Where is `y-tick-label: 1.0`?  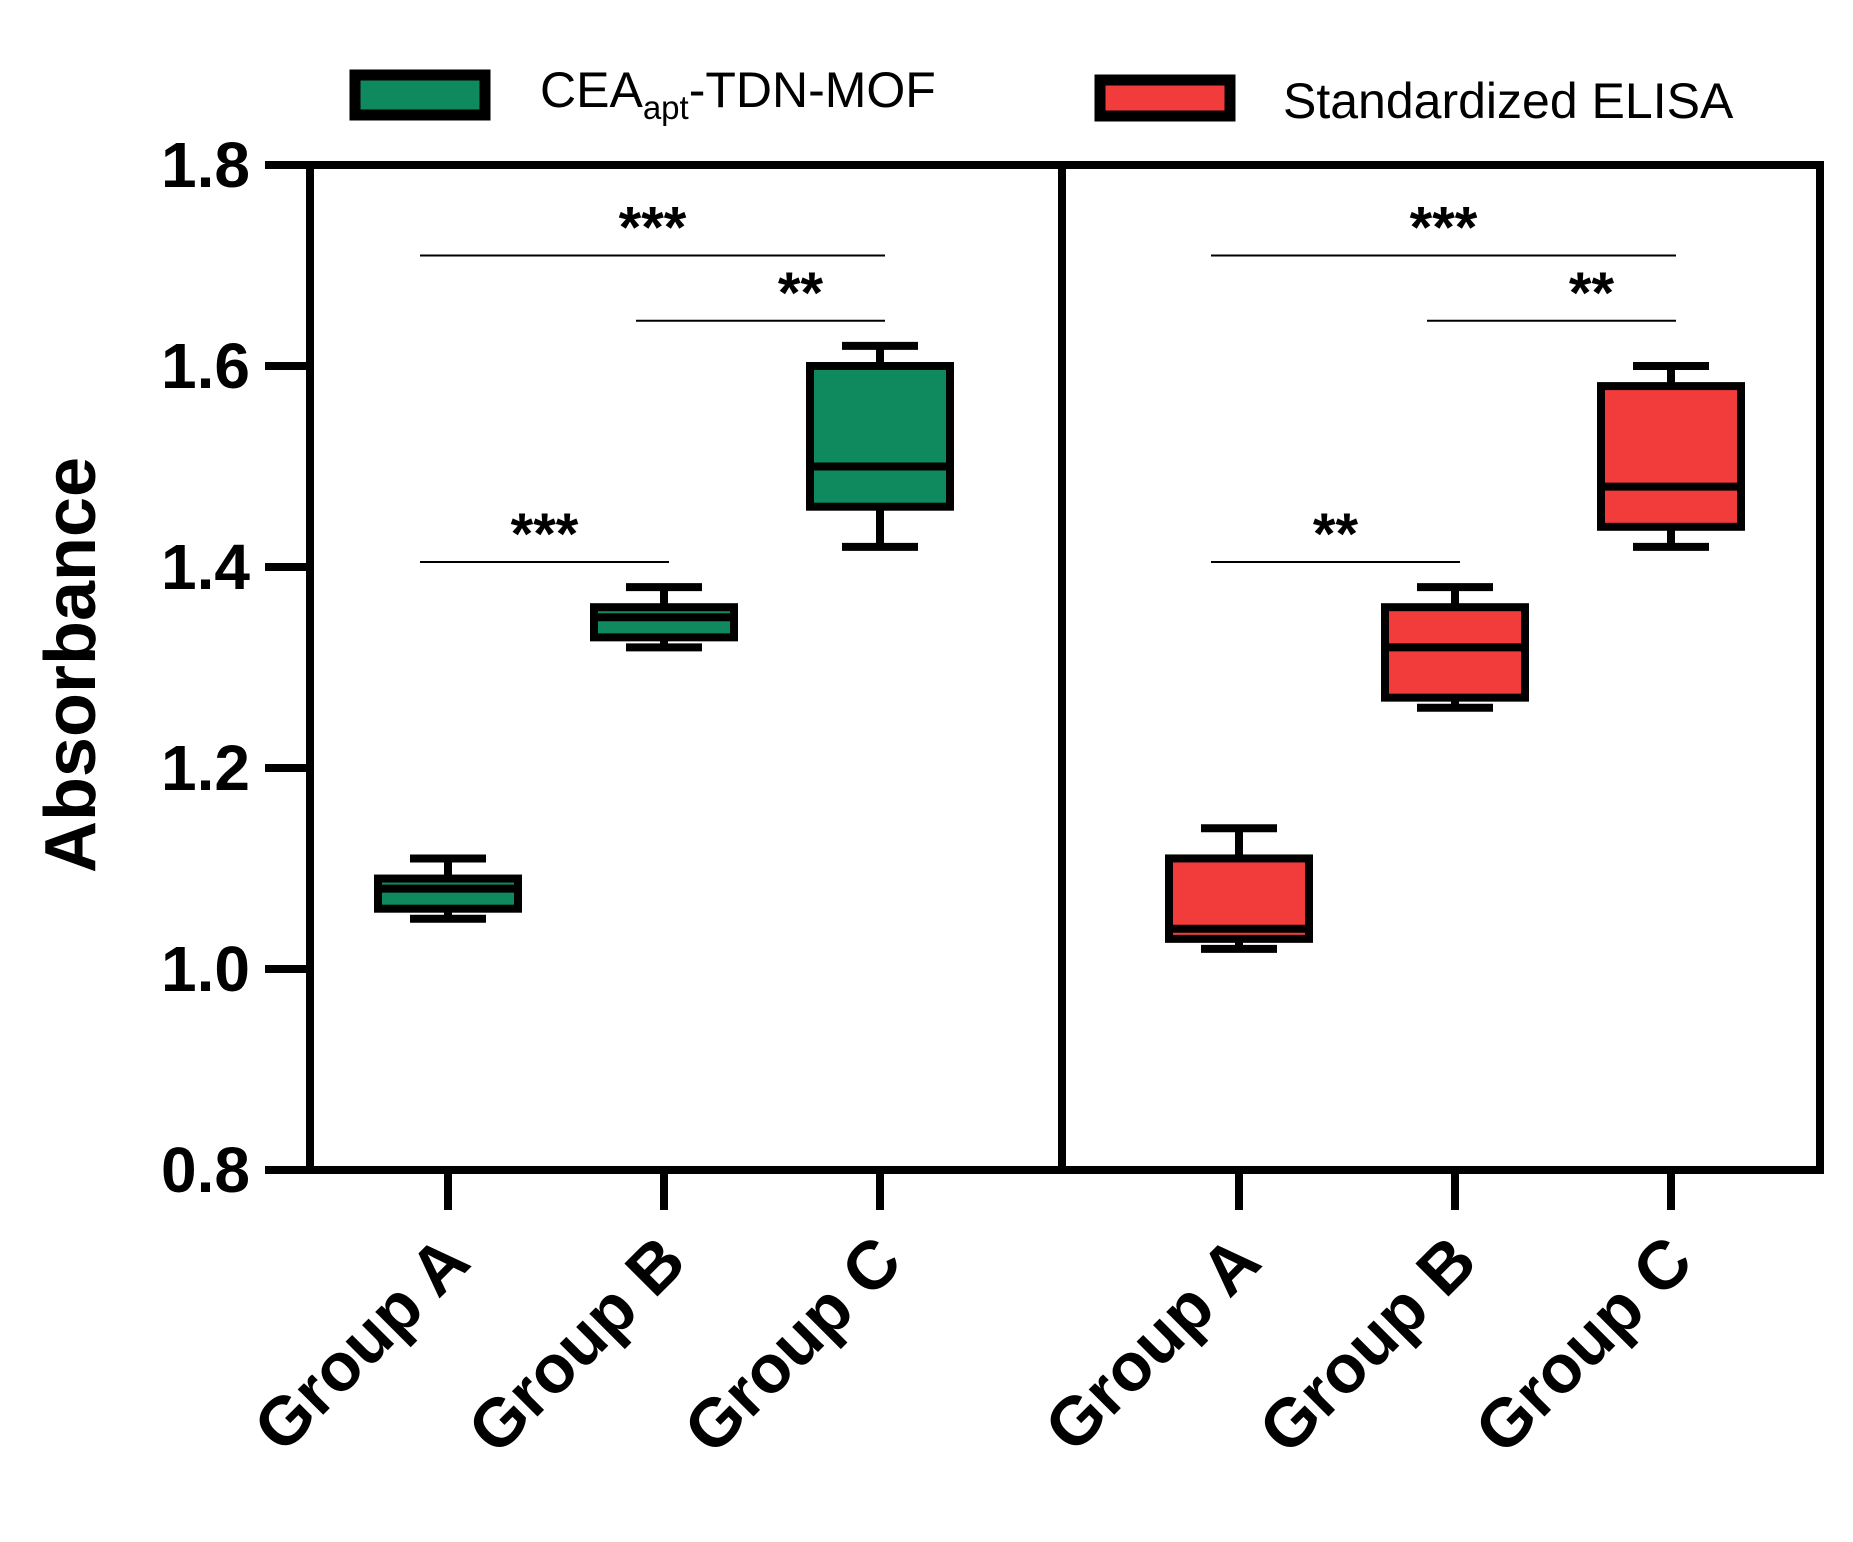
y-tick-label: 1.0 is located at coordinates (205, 969).